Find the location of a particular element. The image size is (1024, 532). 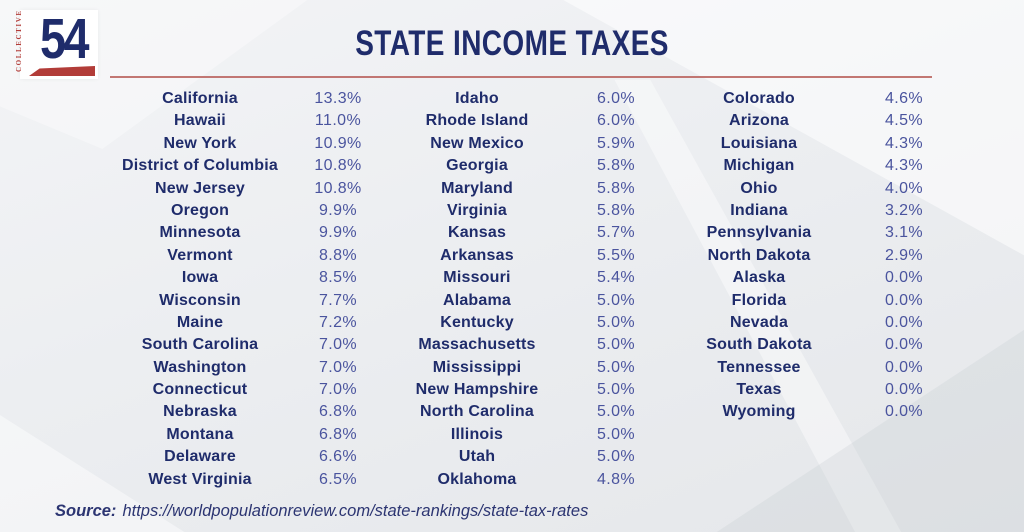

table-row: Kansas 5.7% is located at coordinates (507, 233).